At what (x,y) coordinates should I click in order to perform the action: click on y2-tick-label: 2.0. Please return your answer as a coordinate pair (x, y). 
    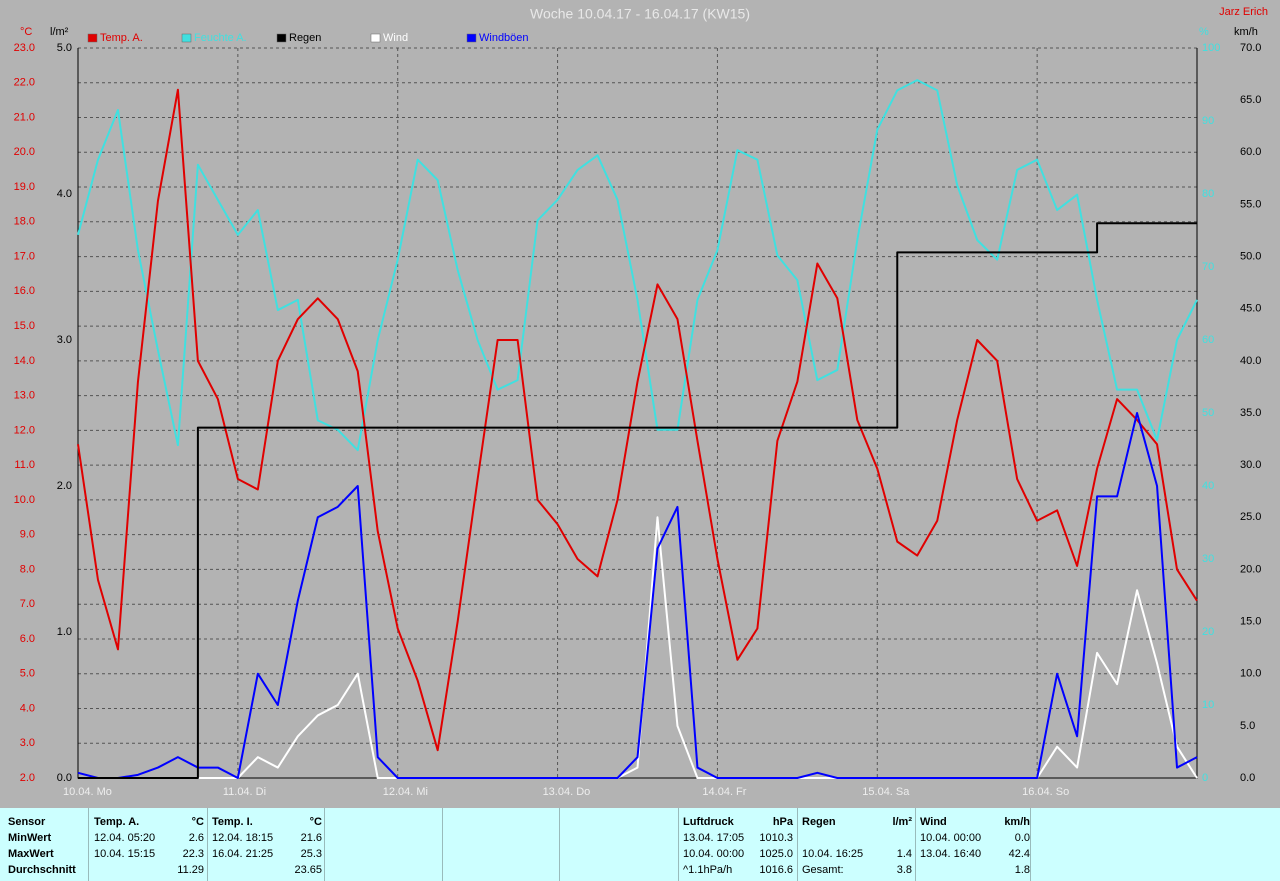
    Looking at the image, I should click on (64, 486).